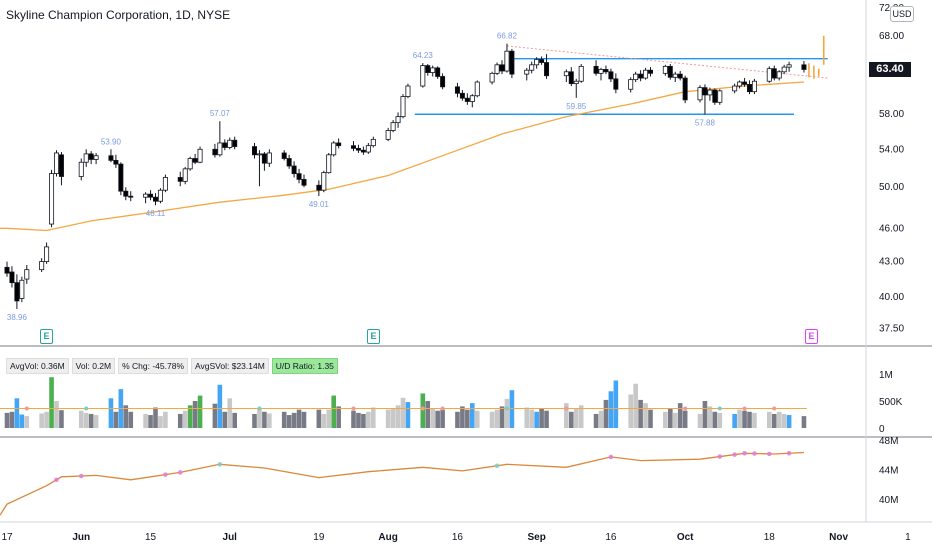  I want to click on price-tick-label: 37.50, so click(891, 329).